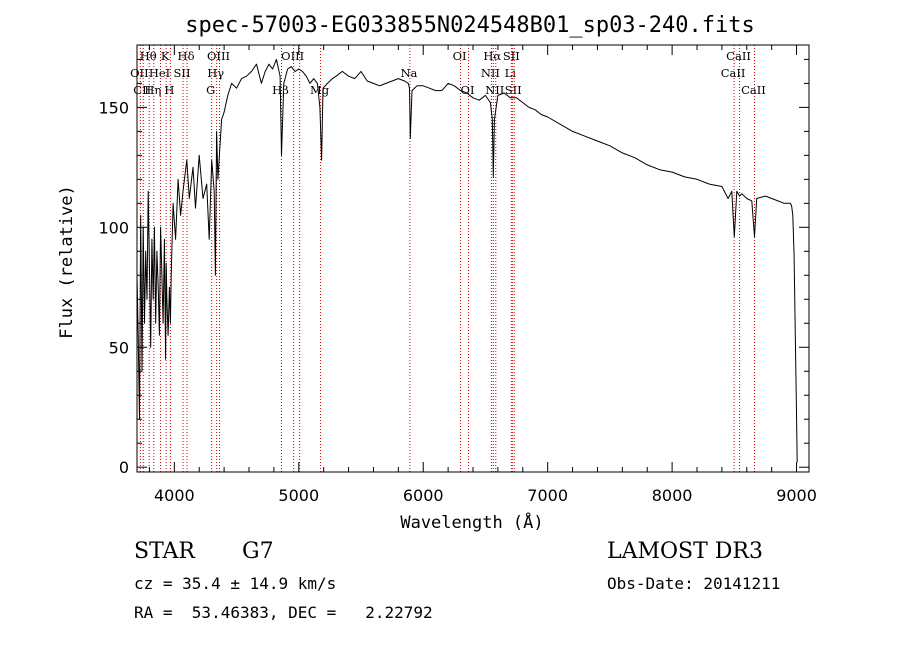  Describe the element at coordinates (113, 107) in the screenshot. I see `y-tick-label: 150` at that location.